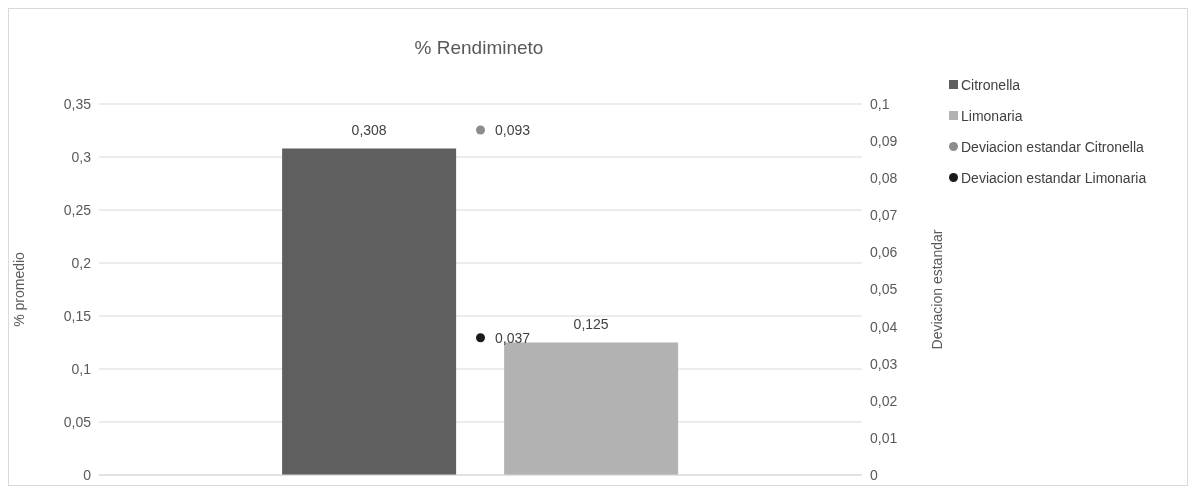  What do you see at coordinates (87, 474) in the screenshot?
I see `y-tick-label: 0` at bounding box center [87, 474].